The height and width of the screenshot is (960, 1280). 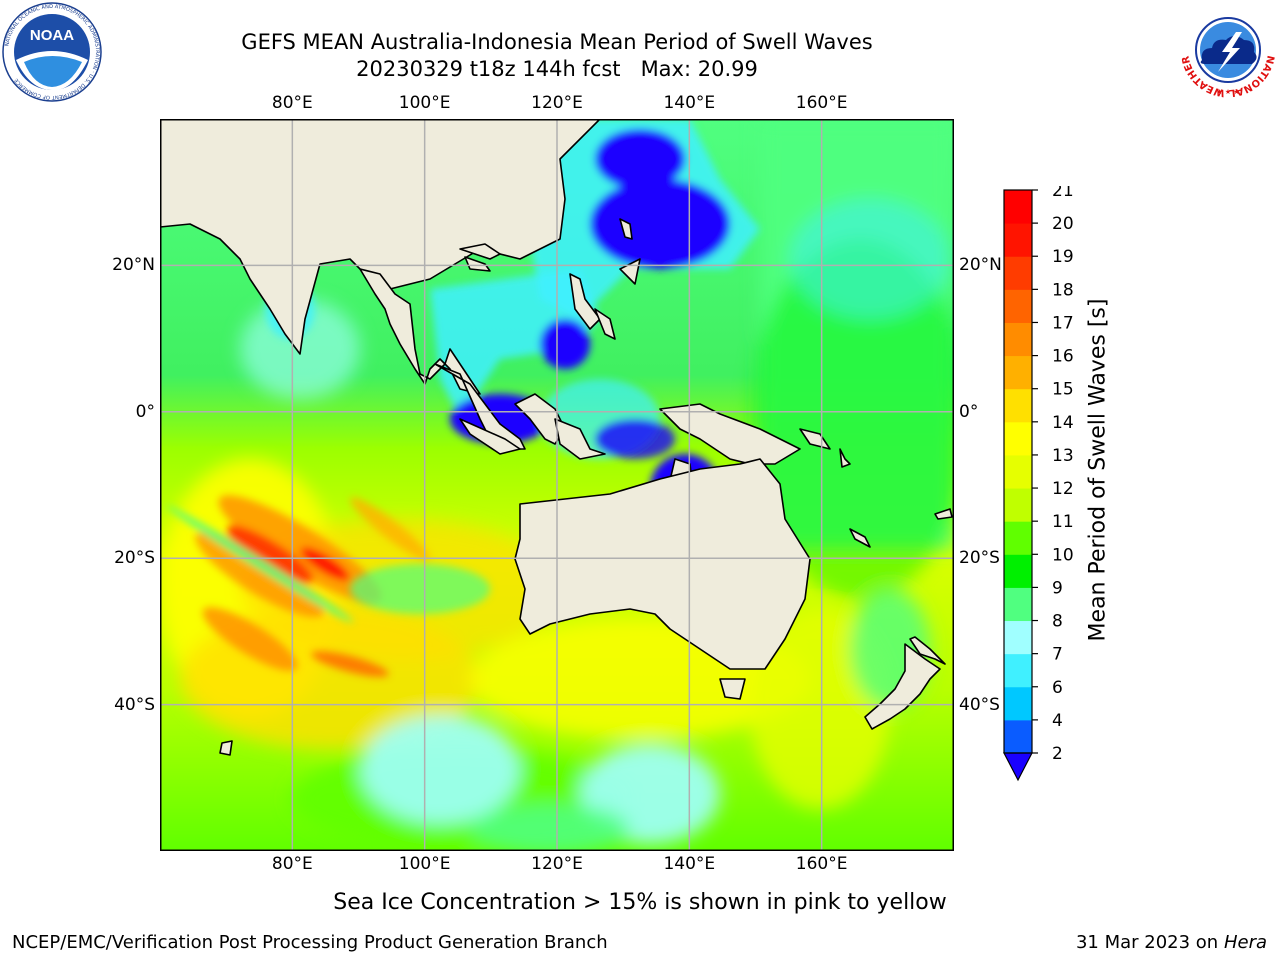 I want to click on lon-tick-bottom: 100°E, so click(x=424, y=864).